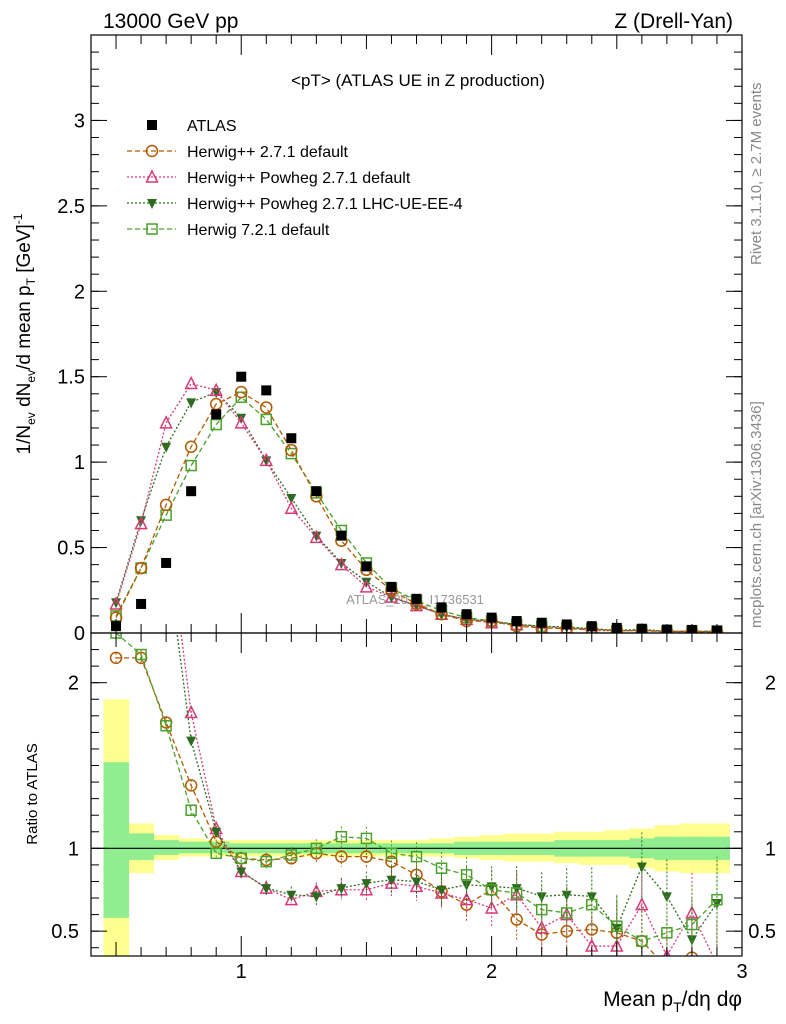 Image resolution: width=786 pixels, height=1024 pixels. Describe the element at coordinates (79, 463) in the screenshot. I see `y-tick-label: 1` at that location.